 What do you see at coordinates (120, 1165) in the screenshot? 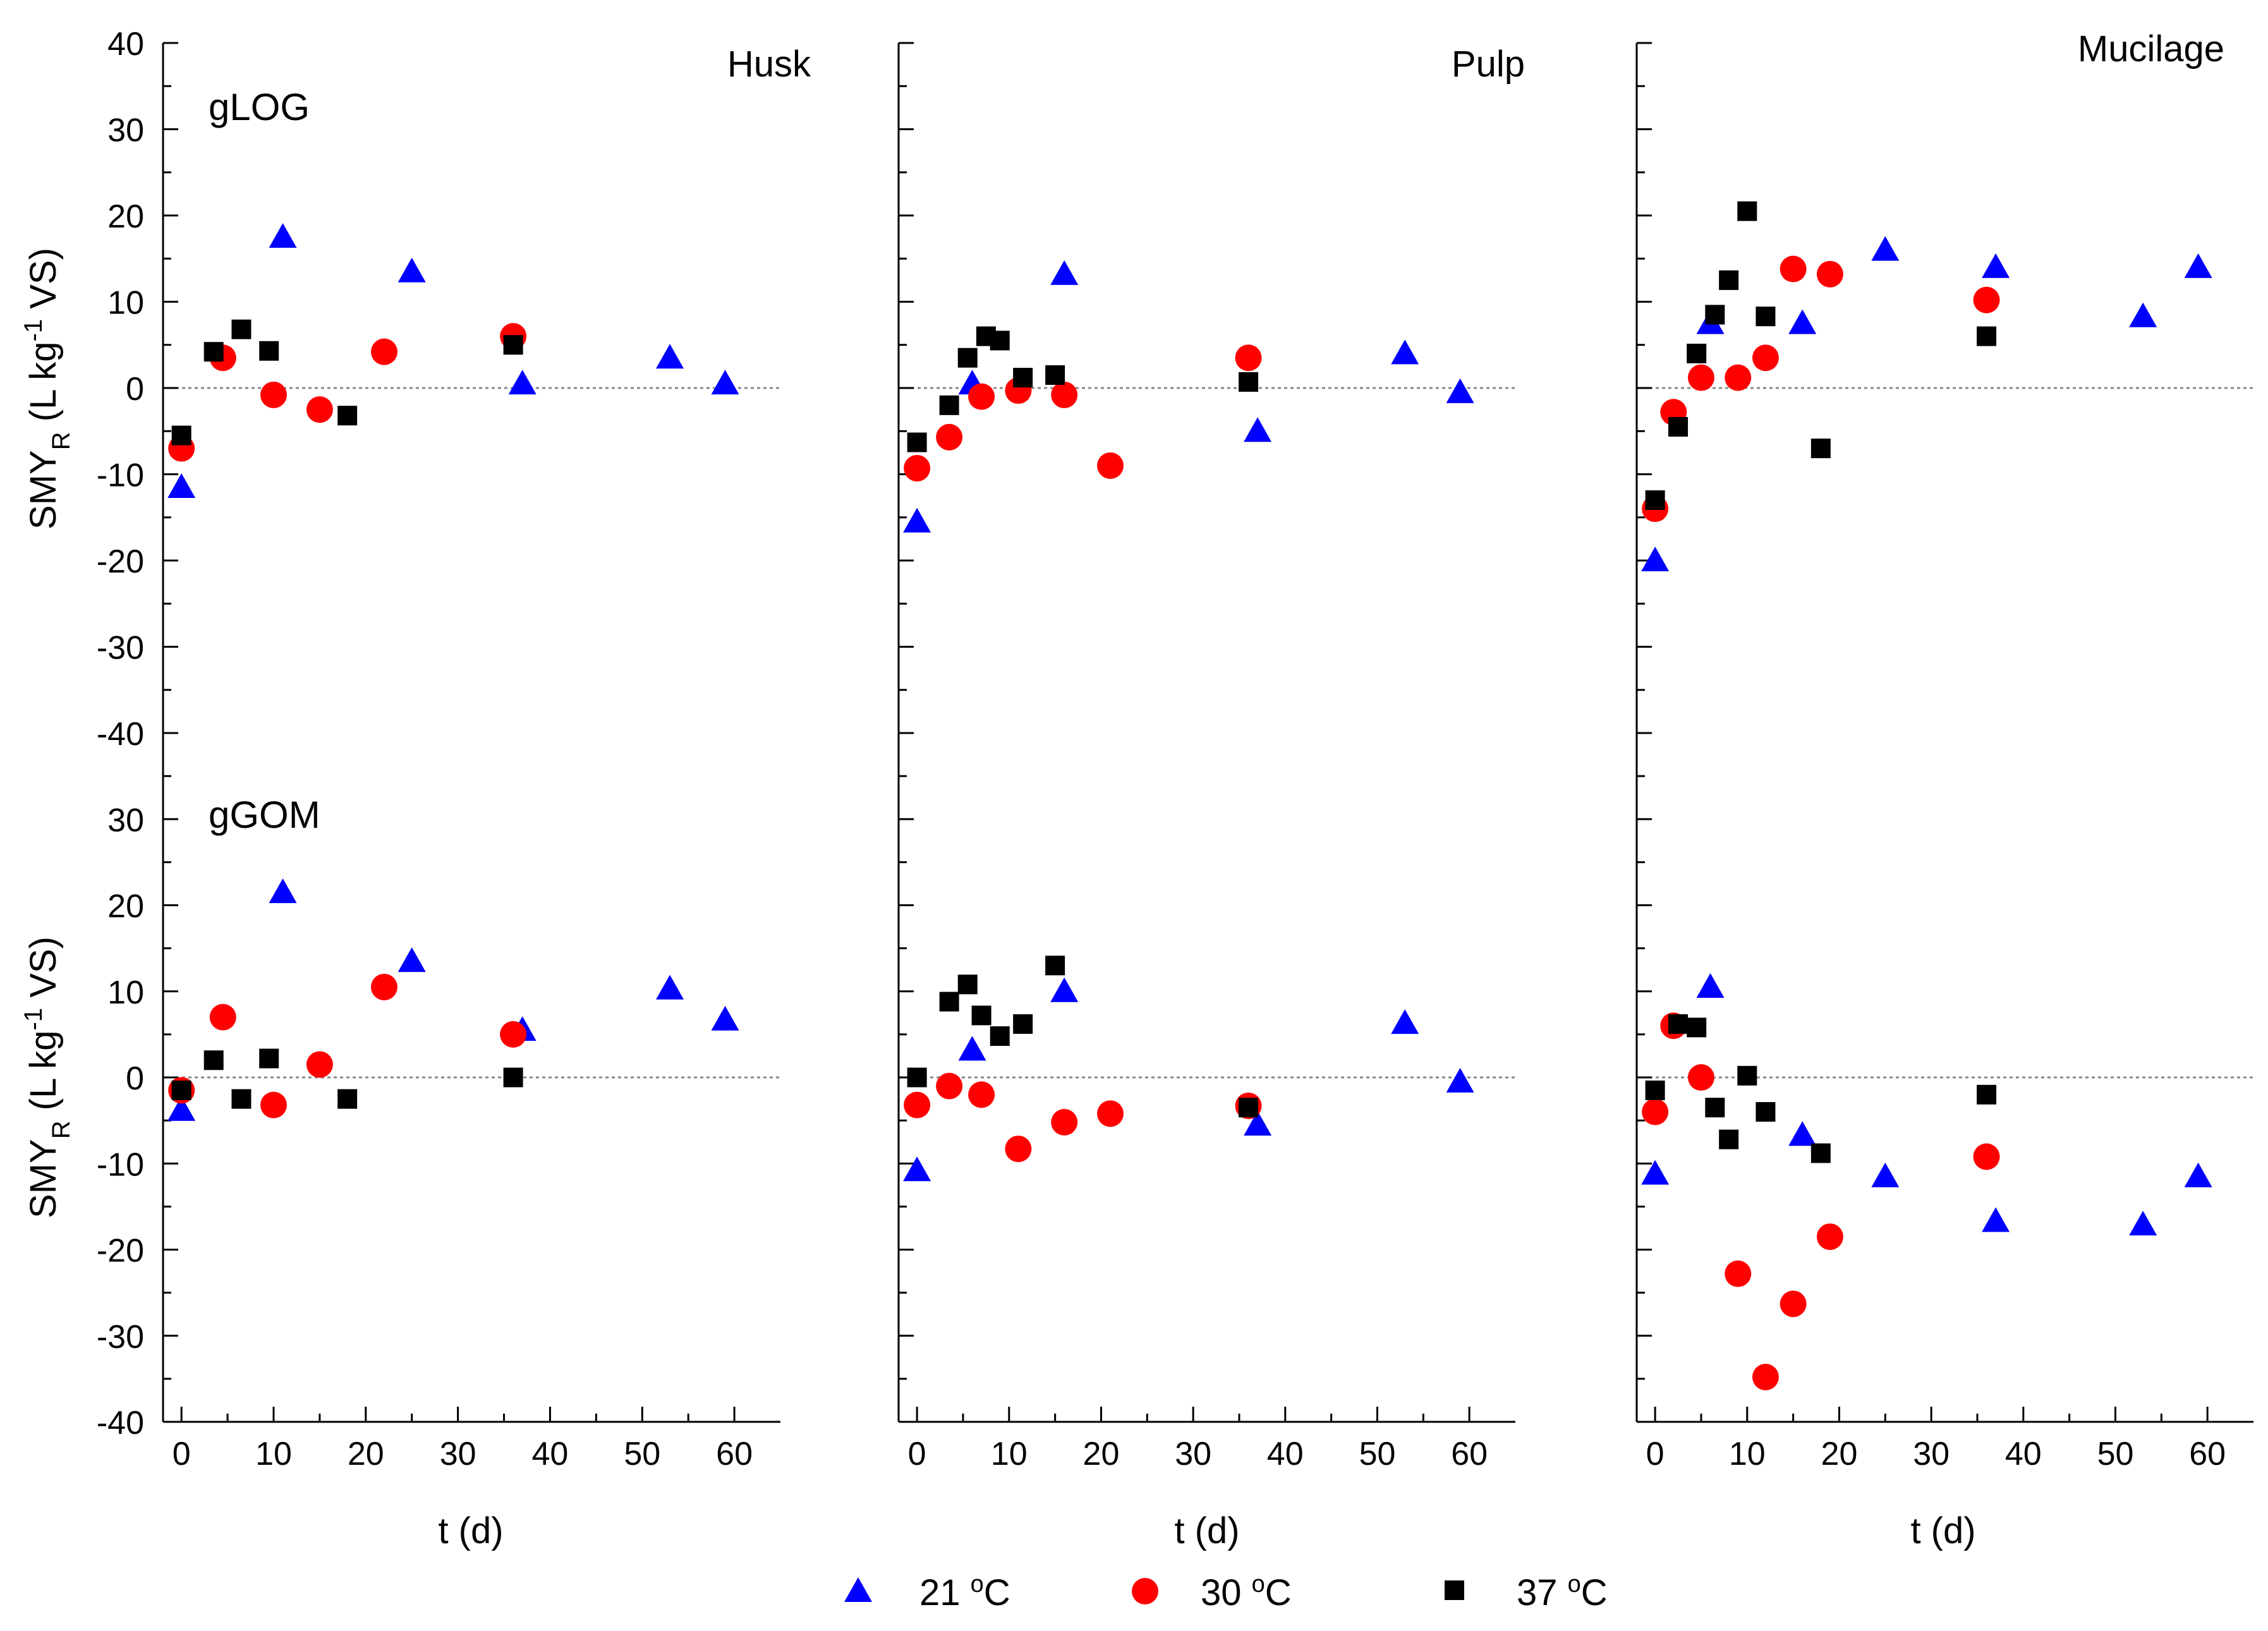
I see `y-tick-label: -10` at bounding box center [120, 1165].